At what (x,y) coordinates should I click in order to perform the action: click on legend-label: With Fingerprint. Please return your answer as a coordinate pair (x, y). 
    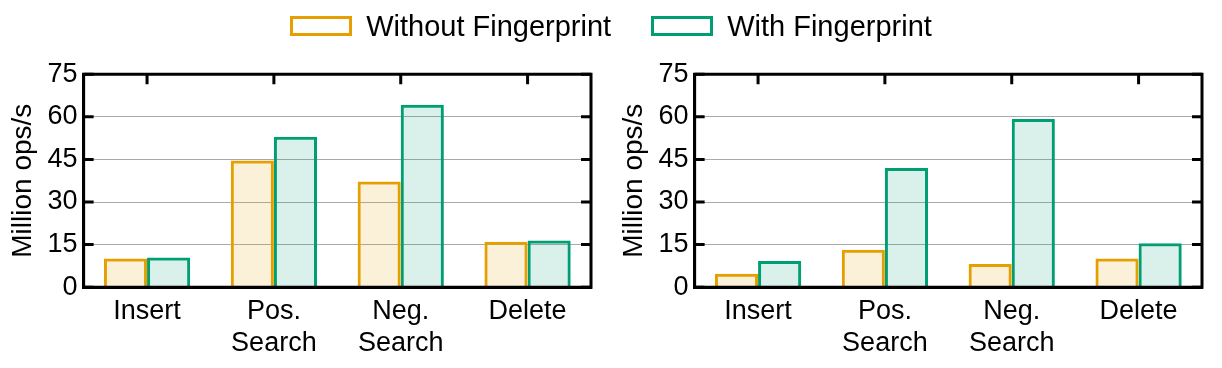
    Looking at the image, I should click on (829, 26).